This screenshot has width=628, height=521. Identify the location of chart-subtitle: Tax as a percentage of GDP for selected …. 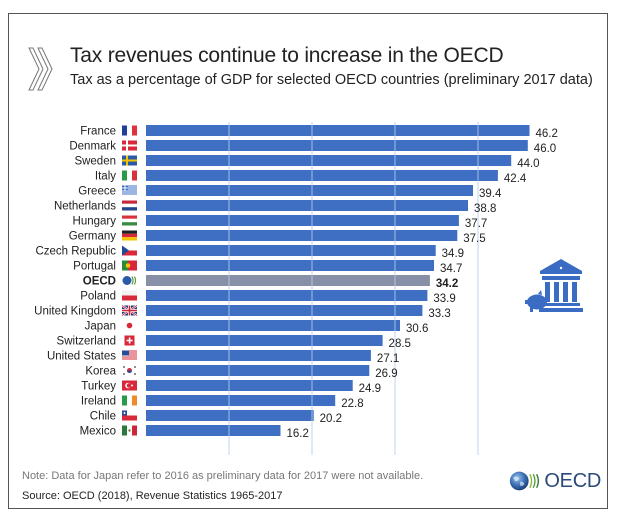
(331, 80).